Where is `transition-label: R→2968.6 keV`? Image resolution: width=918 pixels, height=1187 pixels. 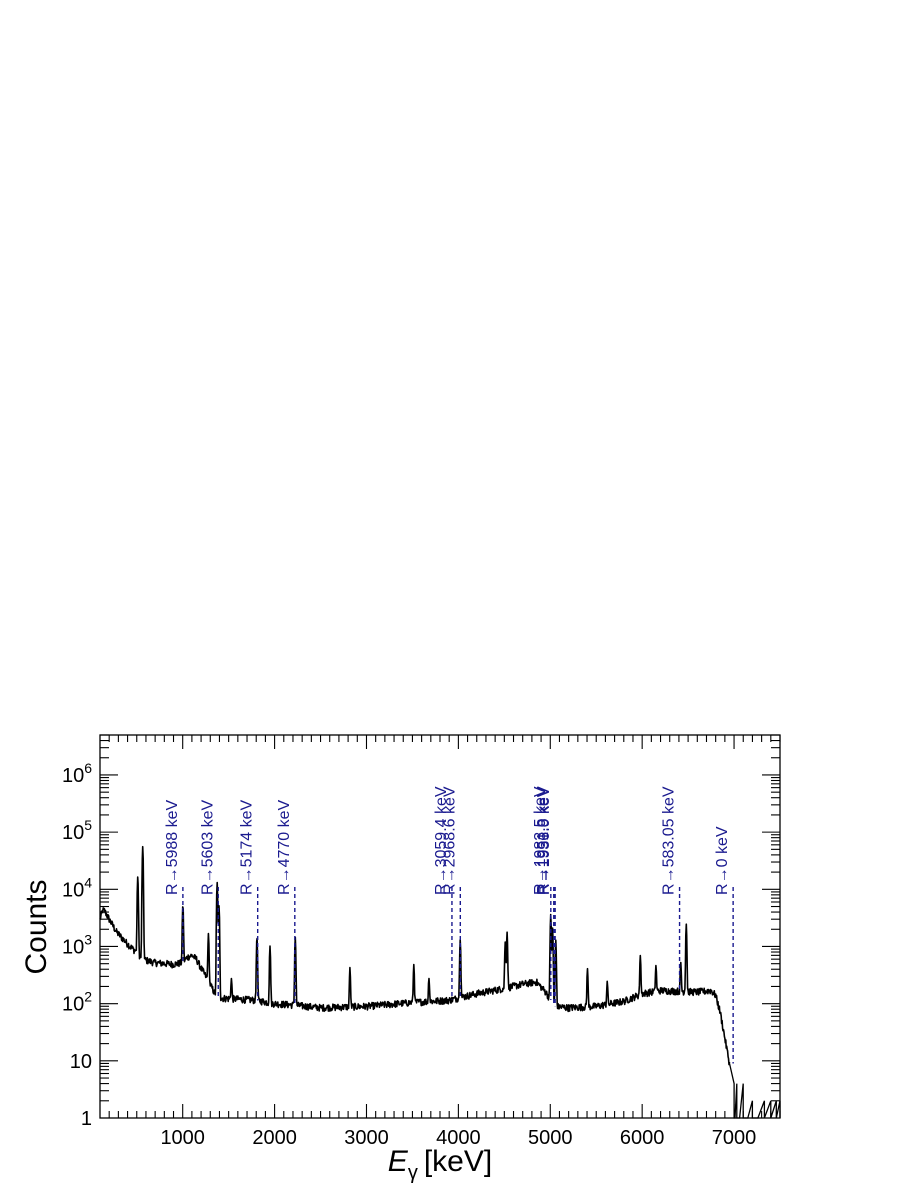
transition-label: R→2968.6 keV is located at coordinates (449, 840).